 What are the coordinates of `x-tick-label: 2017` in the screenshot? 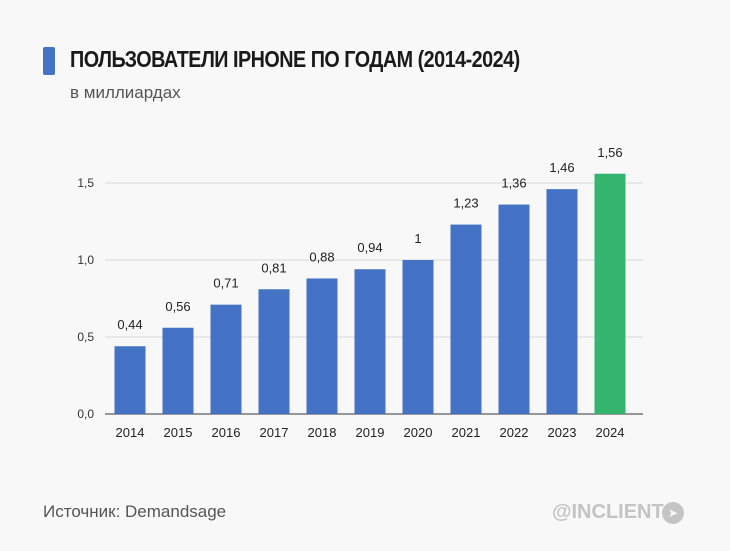 It's located at (274, 432).